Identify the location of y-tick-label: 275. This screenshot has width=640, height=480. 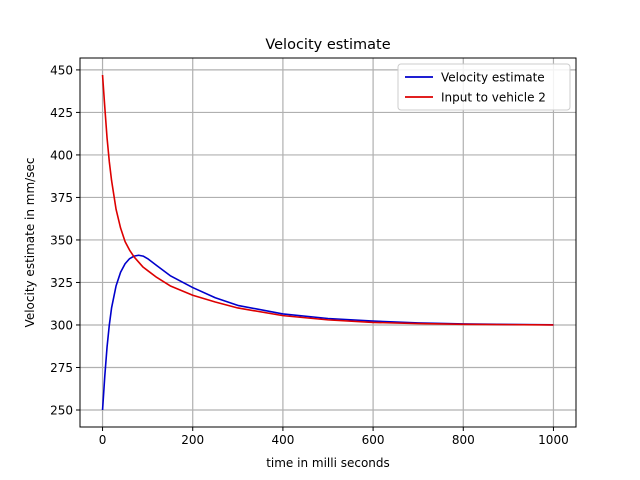
(61, 368).